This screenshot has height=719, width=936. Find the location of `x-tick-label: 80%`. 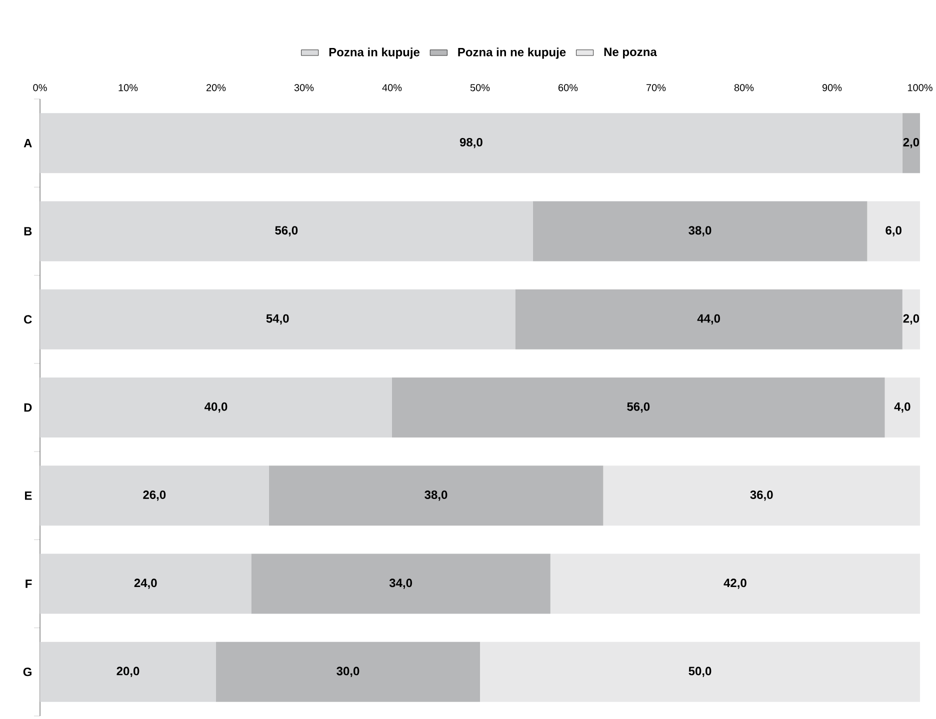

x-tick-label: 80% is located at coordinates (744, 88).